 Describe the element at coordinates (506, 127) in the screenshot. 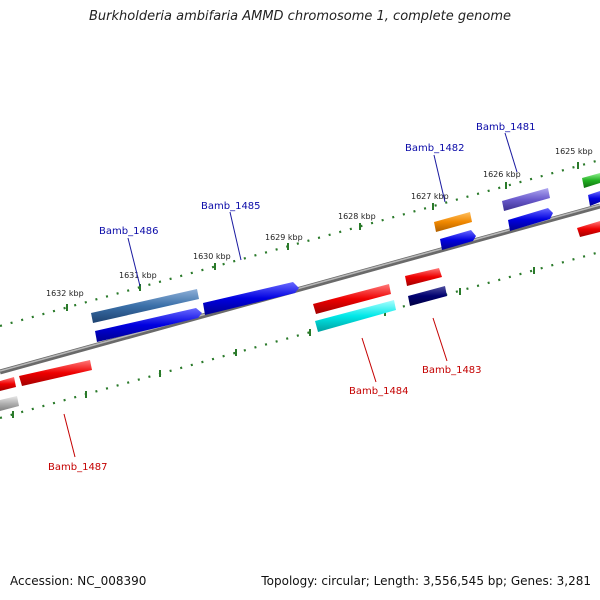

I see `gene-label: Bamb_1481` at that location.